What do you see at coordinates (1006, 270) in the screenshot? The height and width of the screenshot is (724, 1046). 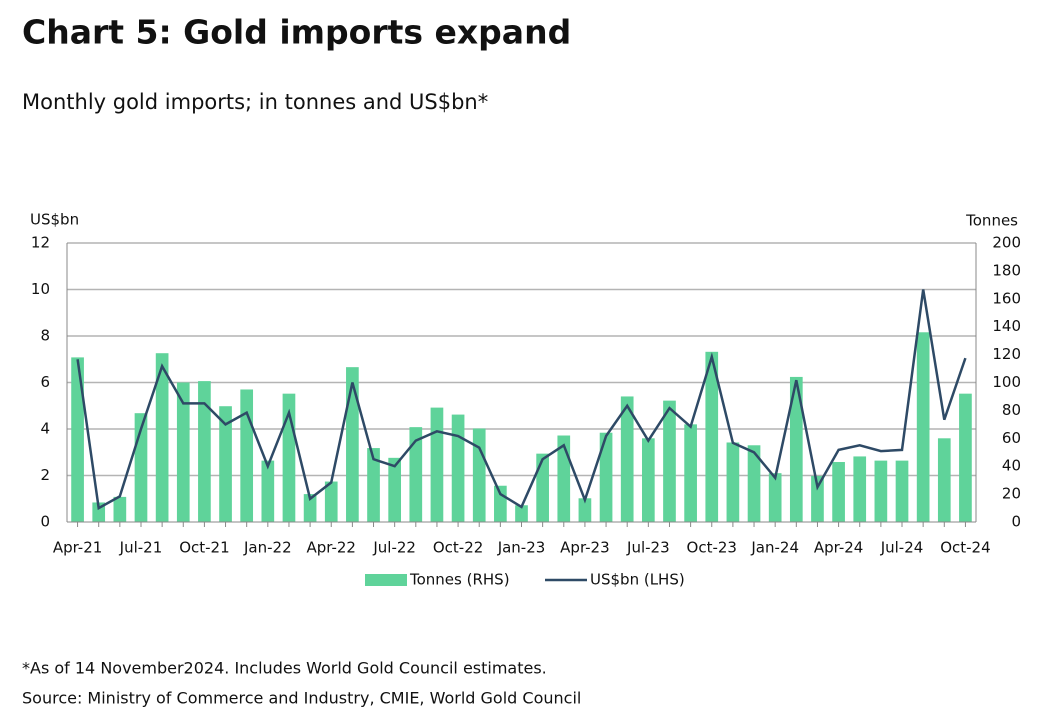 I see `y2-tick-label: 180` at bounding box center [1006, 270].